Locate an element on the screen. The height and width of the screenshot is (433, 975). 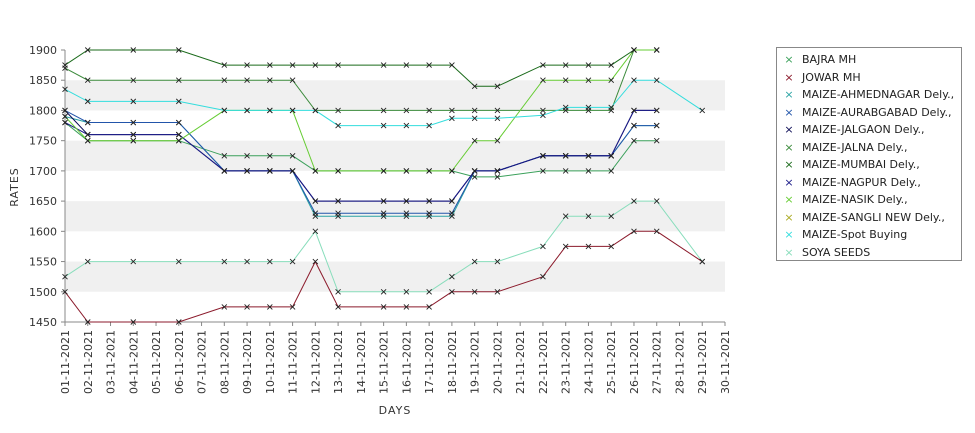
x-tick-label: 13-11-2021 is located at coordinates (338, 362).